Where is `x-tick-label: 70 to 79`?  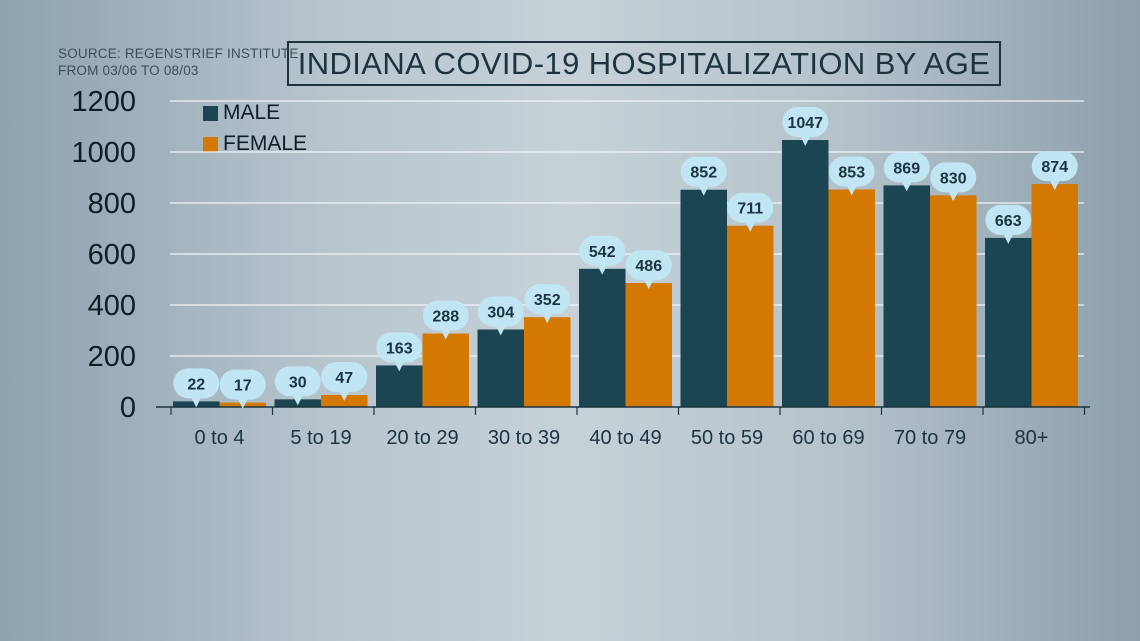 x-tick-label: 70 to 79 is located at coordinates (930, 438).